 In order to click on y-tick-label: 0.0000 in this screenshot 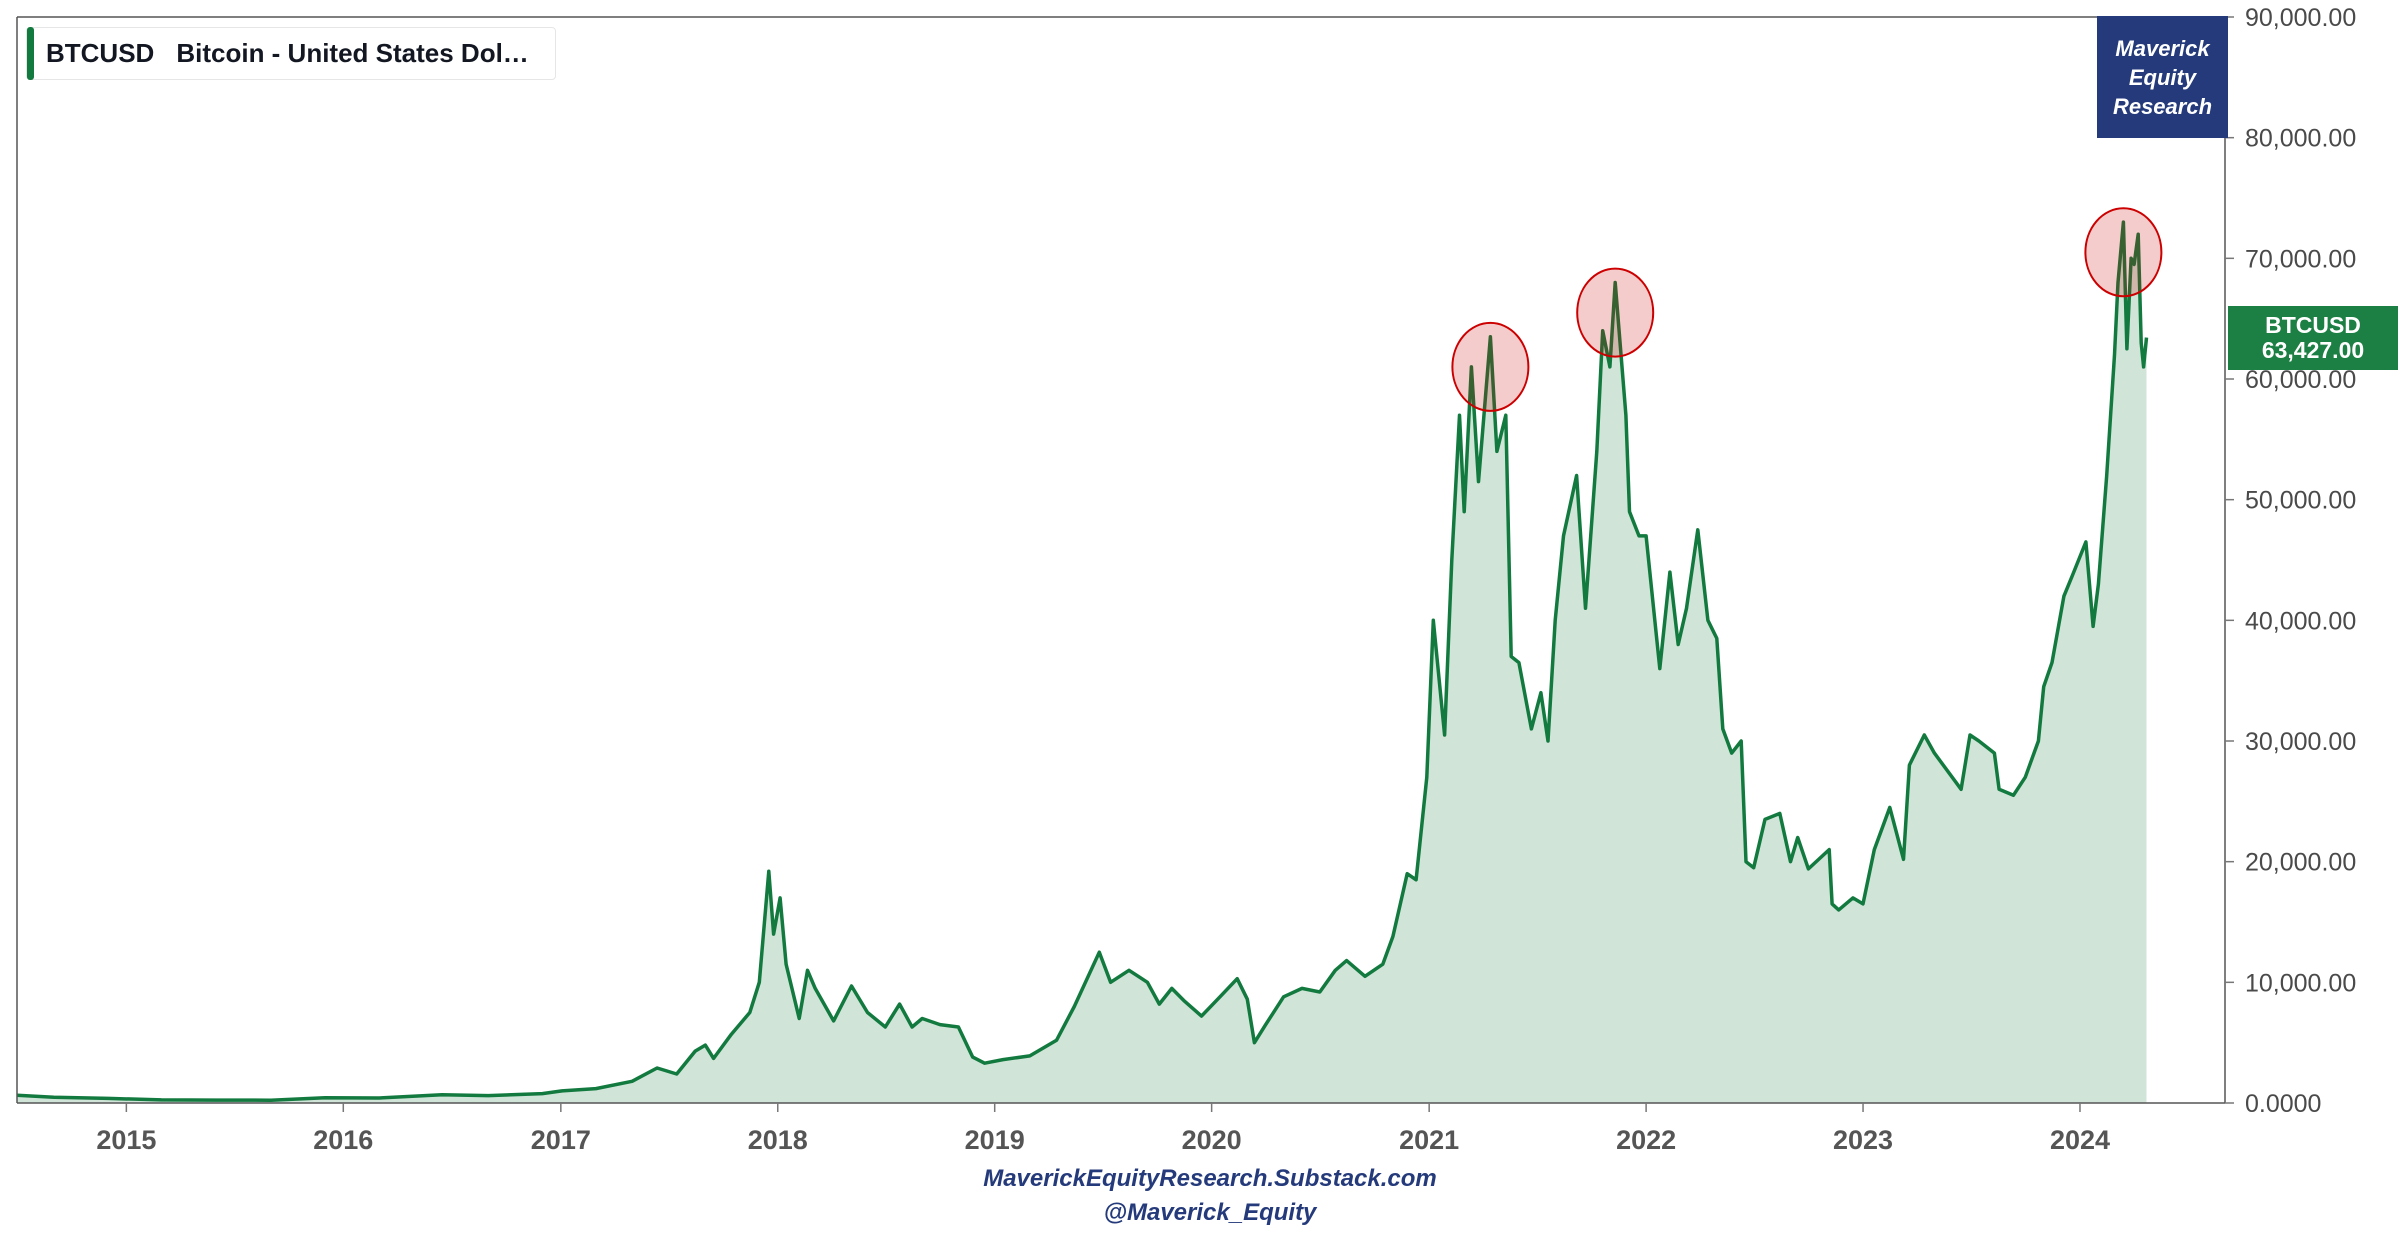, I will do `click(2283, 1104)`.